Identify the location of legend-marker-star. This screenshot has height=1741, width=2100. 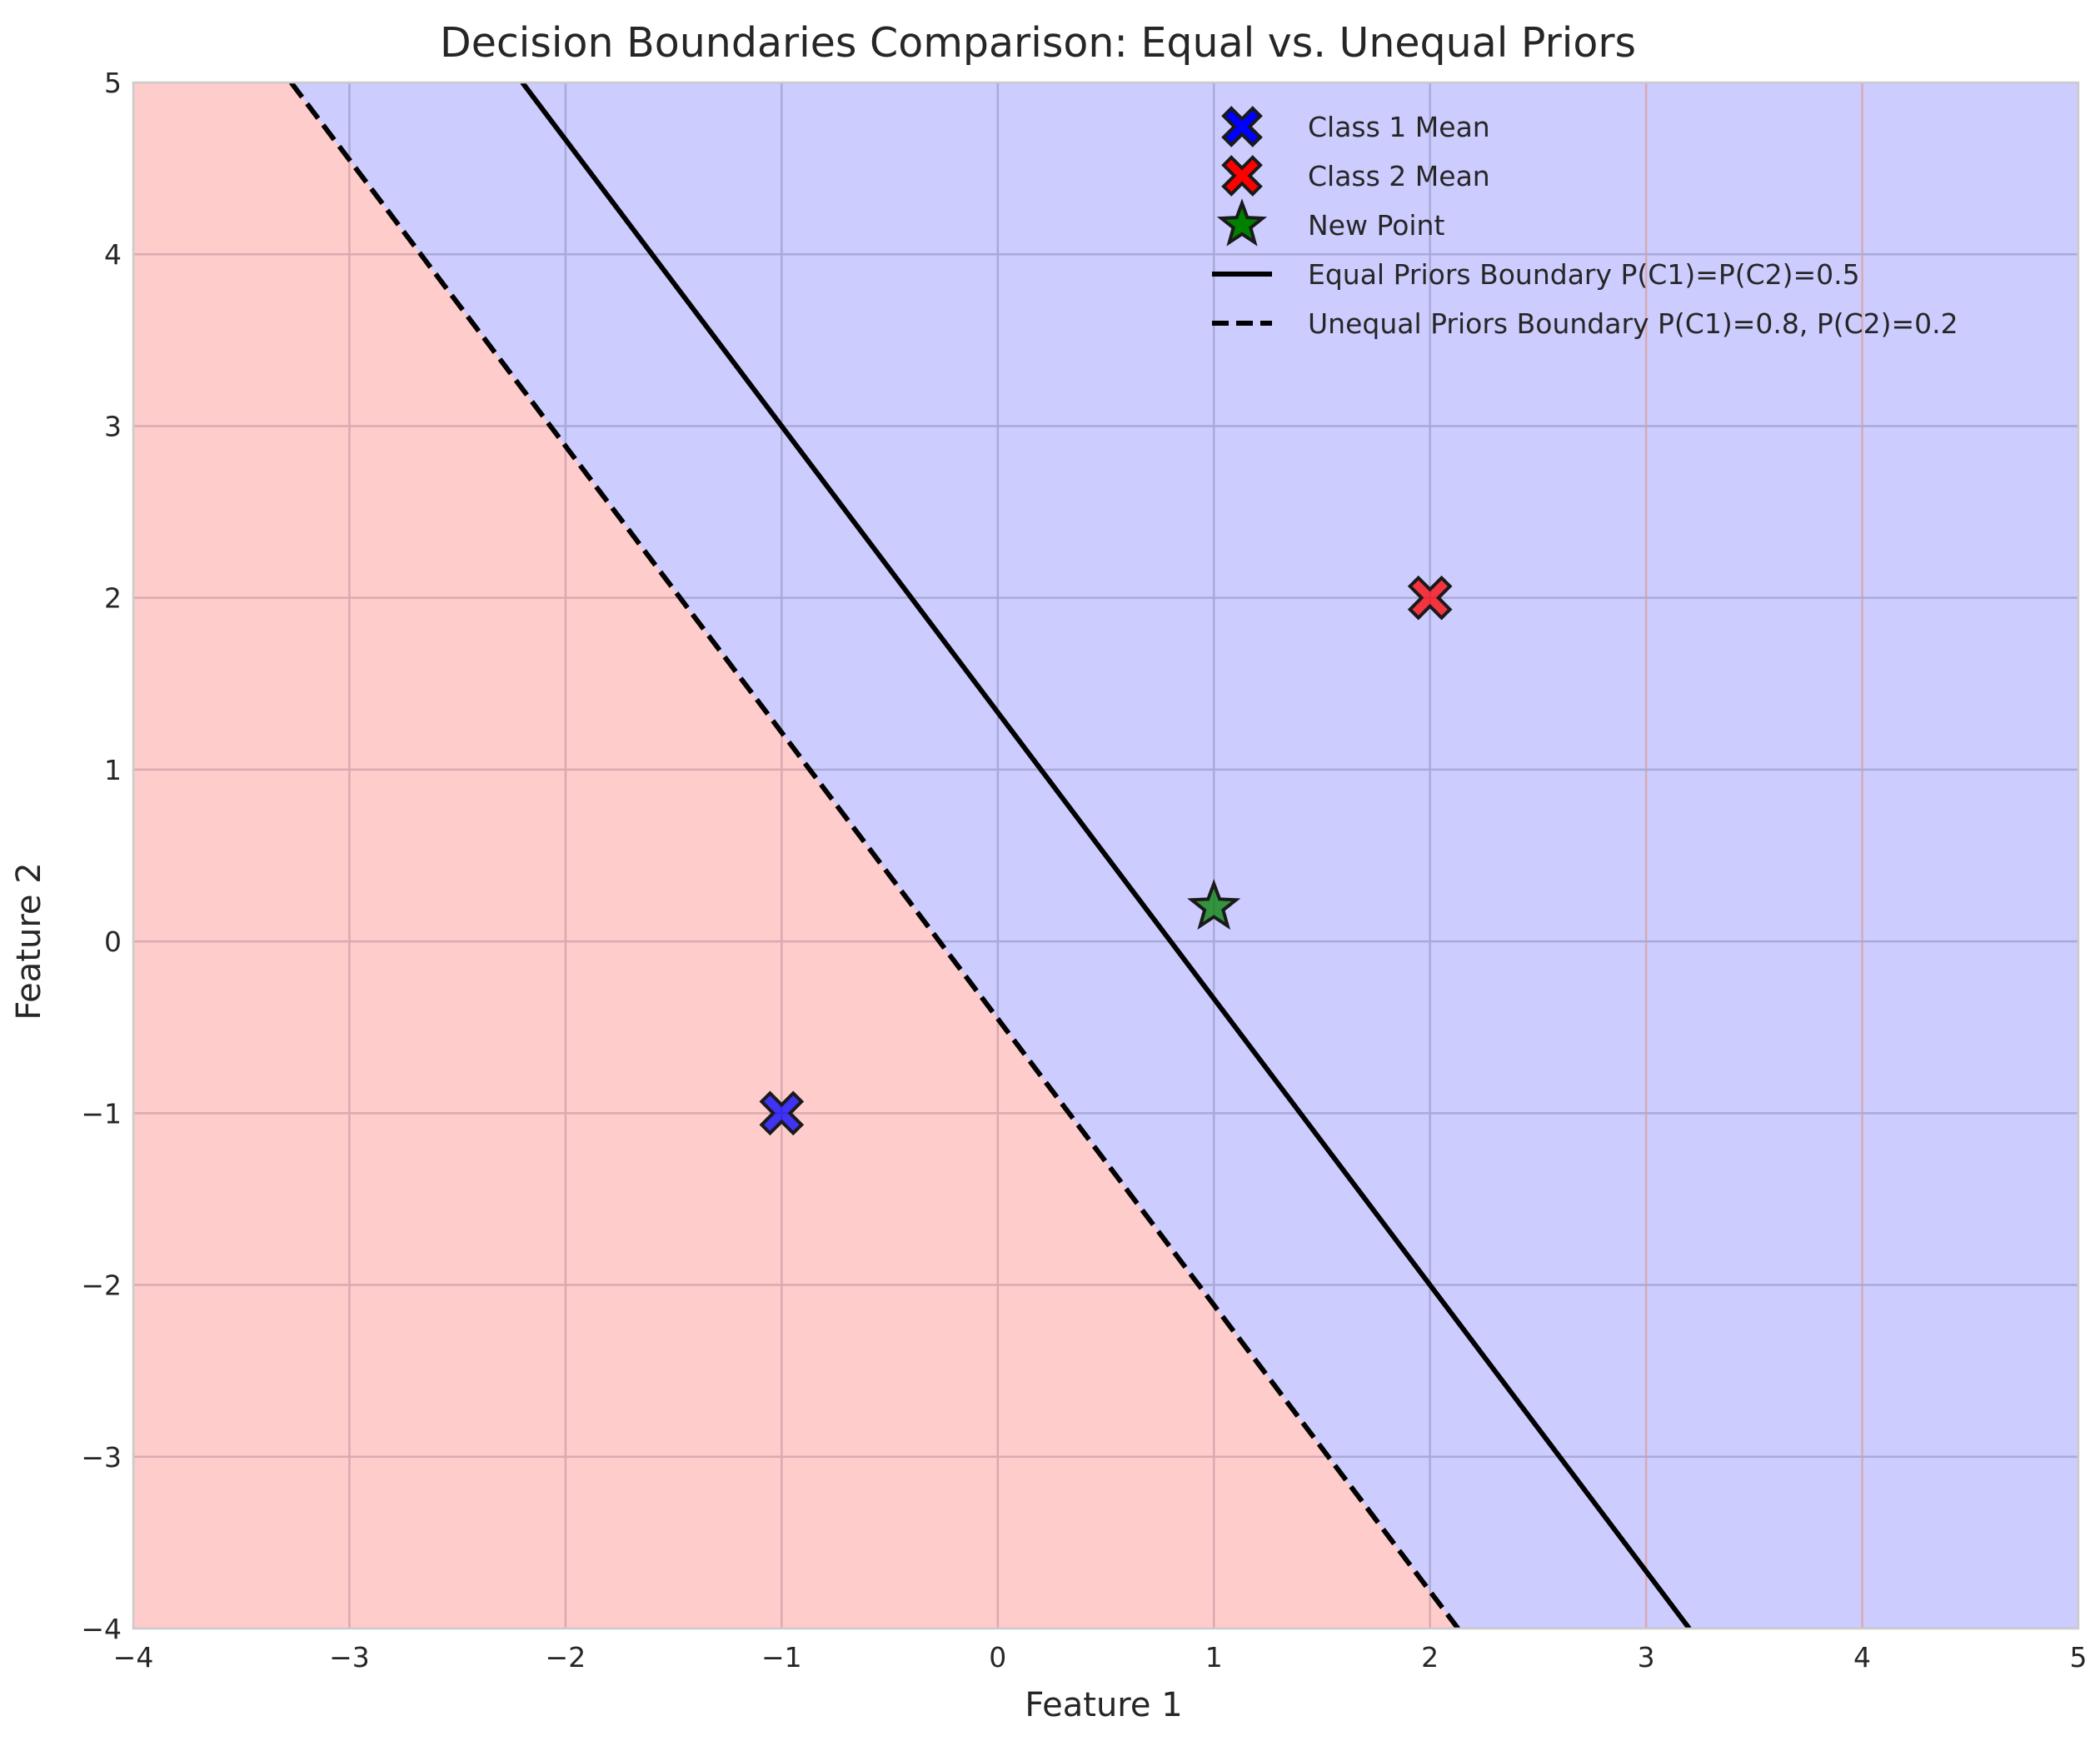
(1242, 222).